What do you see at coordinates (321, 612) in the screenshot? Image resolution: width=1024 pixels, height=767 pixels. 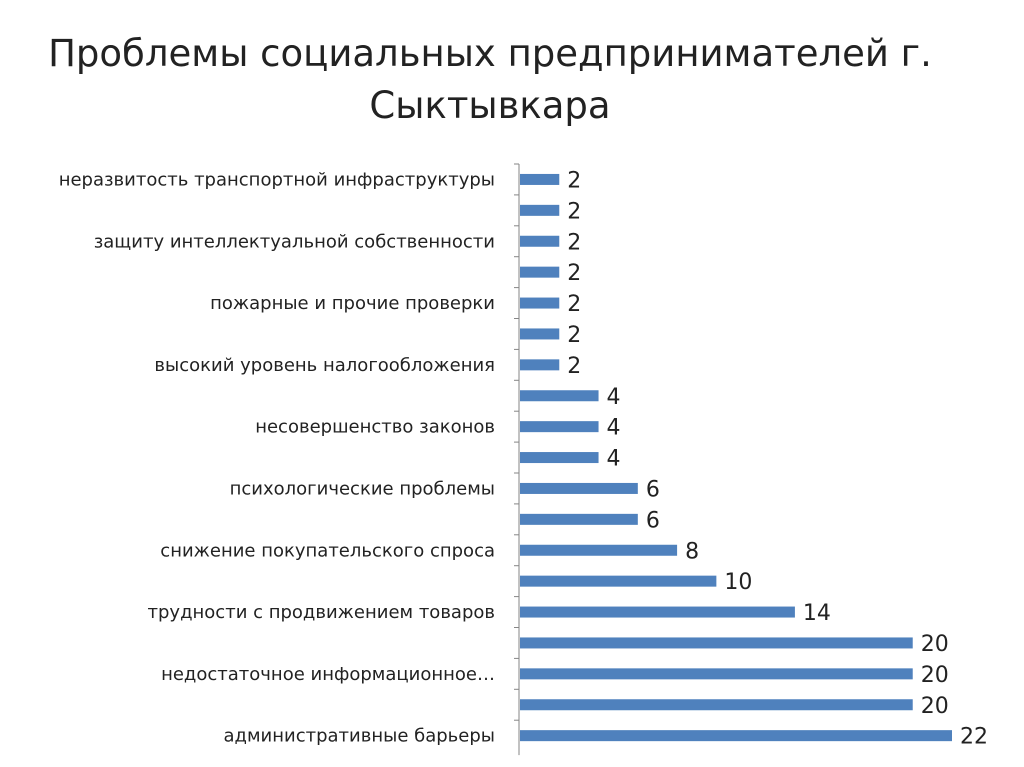 I see `category-label: трудности с продвижением товаров` at bounding box center [321, 612].